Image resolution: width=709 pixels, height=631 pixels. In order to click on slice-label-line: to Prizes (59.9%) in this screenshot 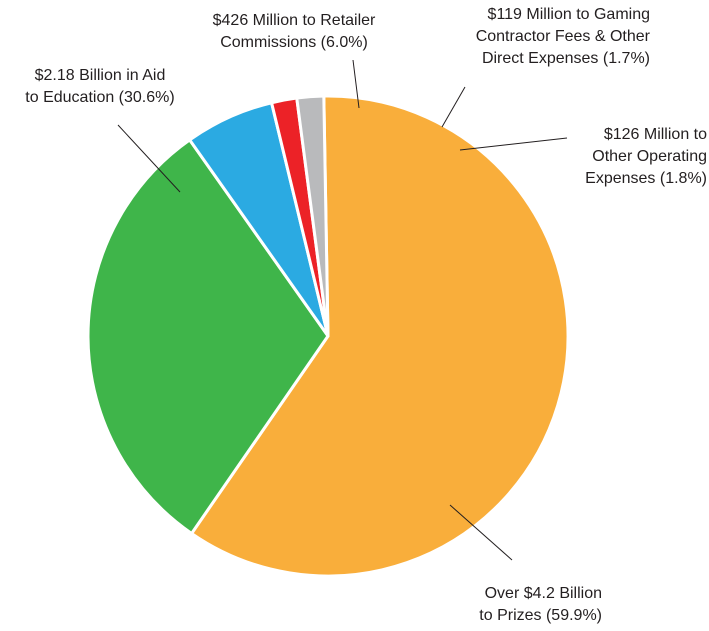, I will do `click(540, 615)`.